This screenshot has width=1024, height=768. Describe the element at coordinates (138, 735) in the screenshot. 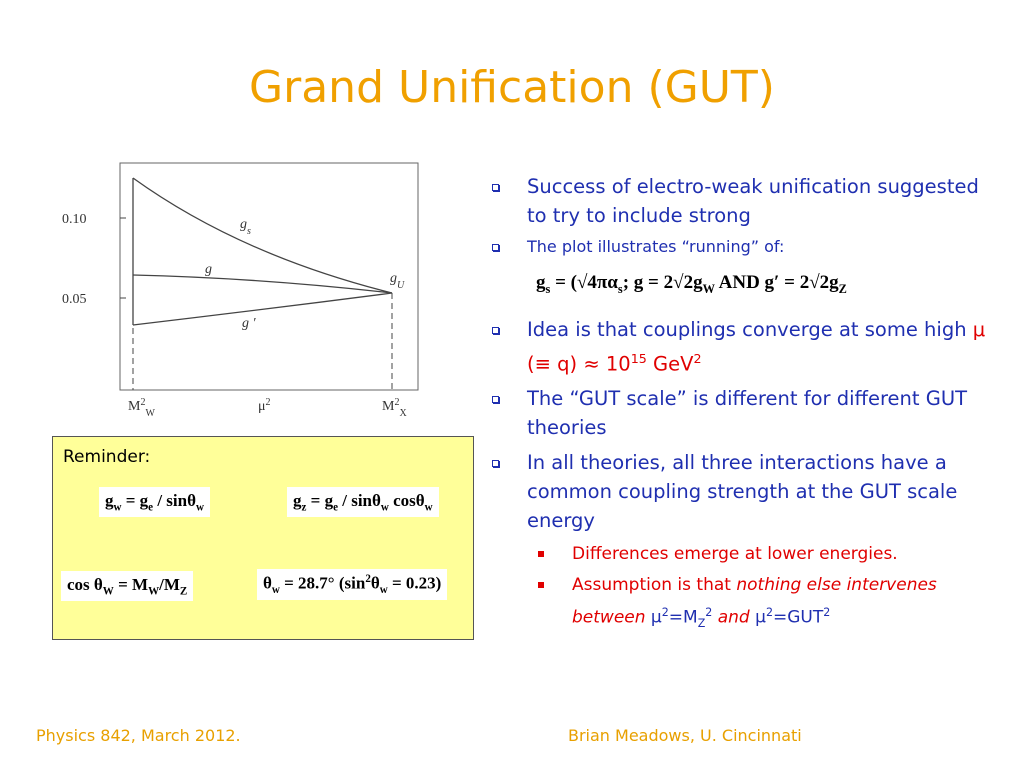

I see `footer-left: Physics 842, March 2012.` at that location.